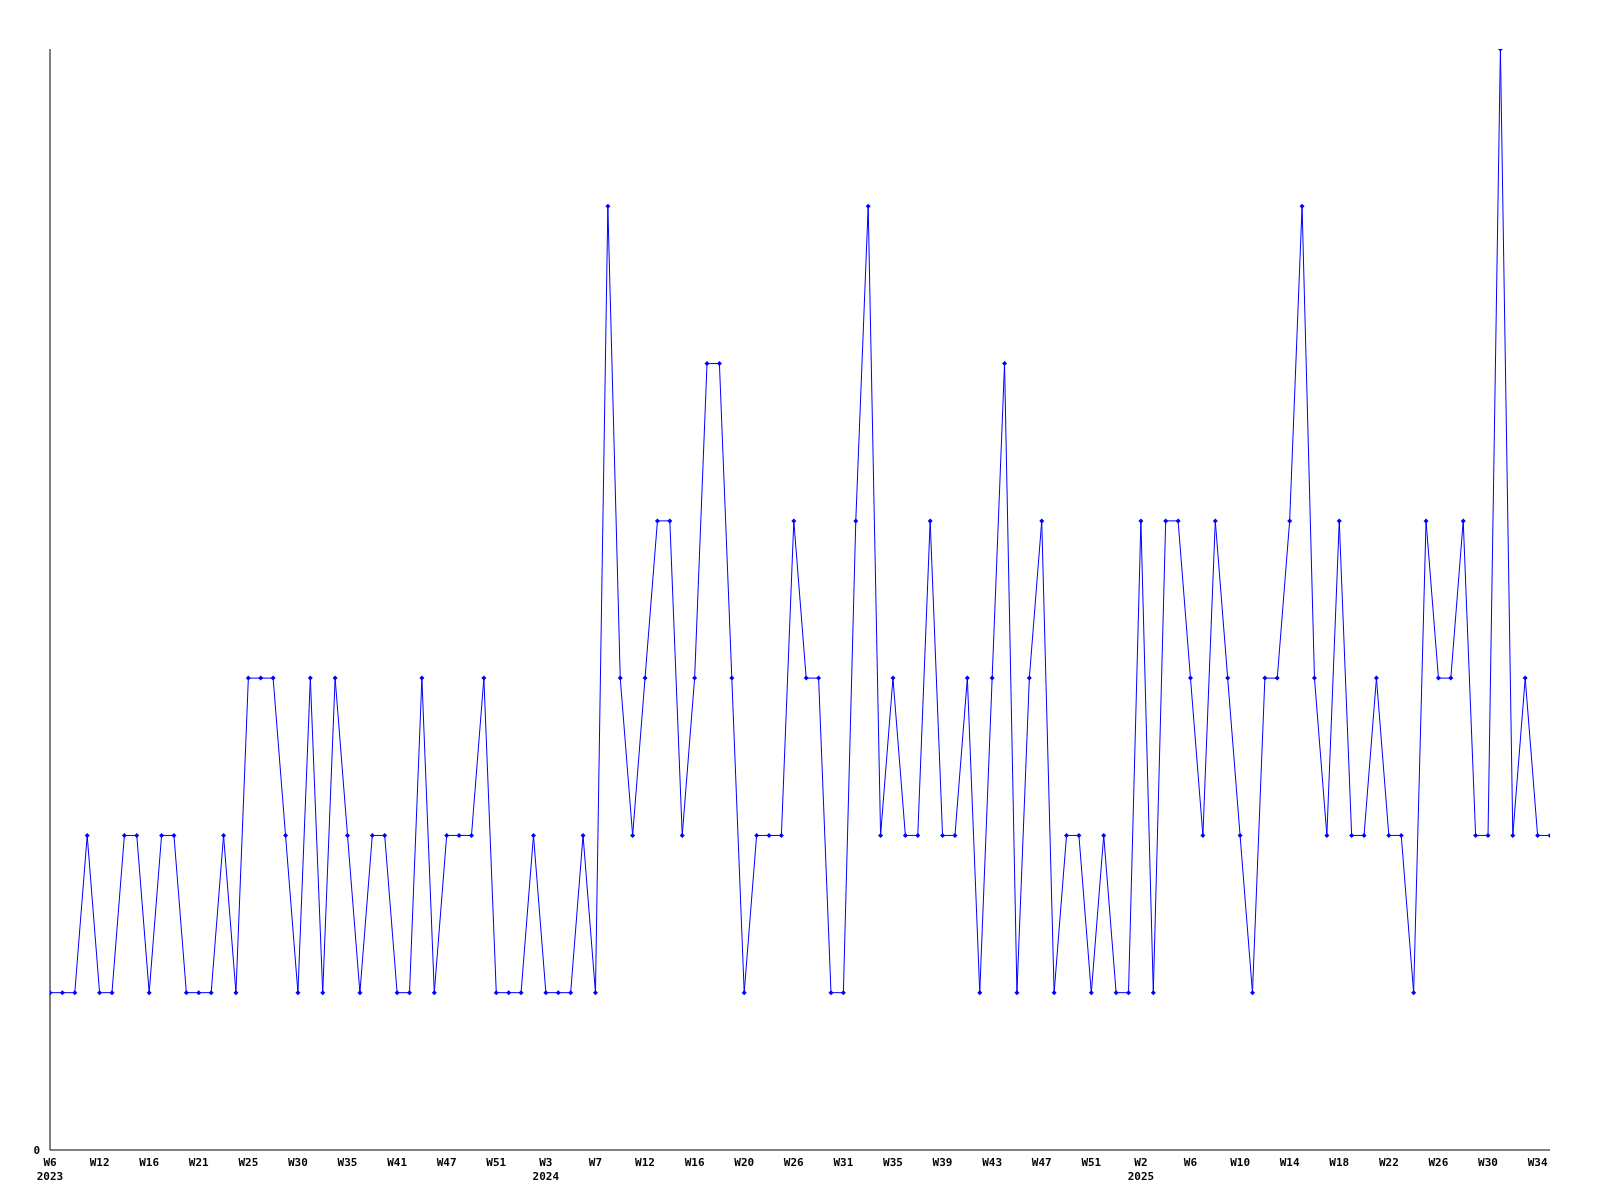 The width and height of the screenshot is (1600, 1200). I want to click on x-tick-label: W39, so click(942, 1162).